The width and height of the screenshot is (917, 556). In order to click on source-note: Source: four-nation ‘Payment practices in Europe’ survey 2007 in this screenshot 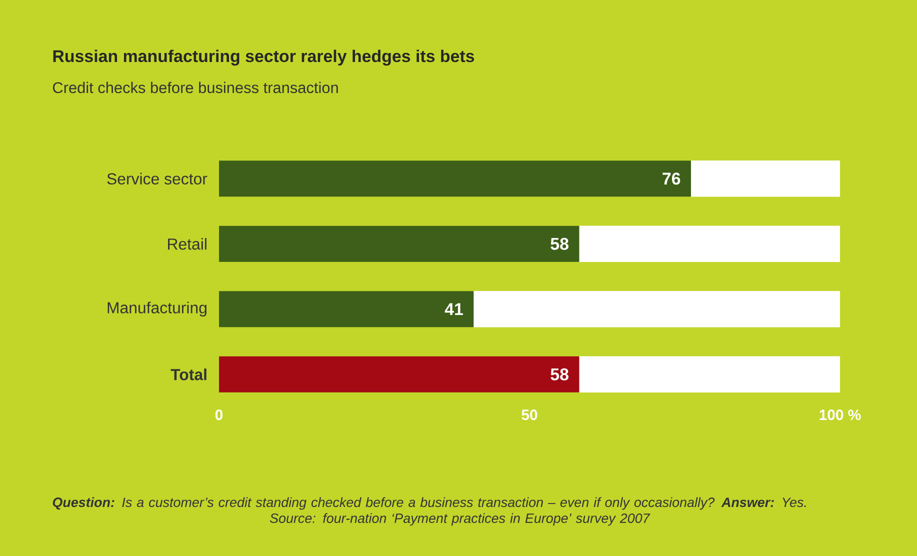, I will do `click(460, 519)`.